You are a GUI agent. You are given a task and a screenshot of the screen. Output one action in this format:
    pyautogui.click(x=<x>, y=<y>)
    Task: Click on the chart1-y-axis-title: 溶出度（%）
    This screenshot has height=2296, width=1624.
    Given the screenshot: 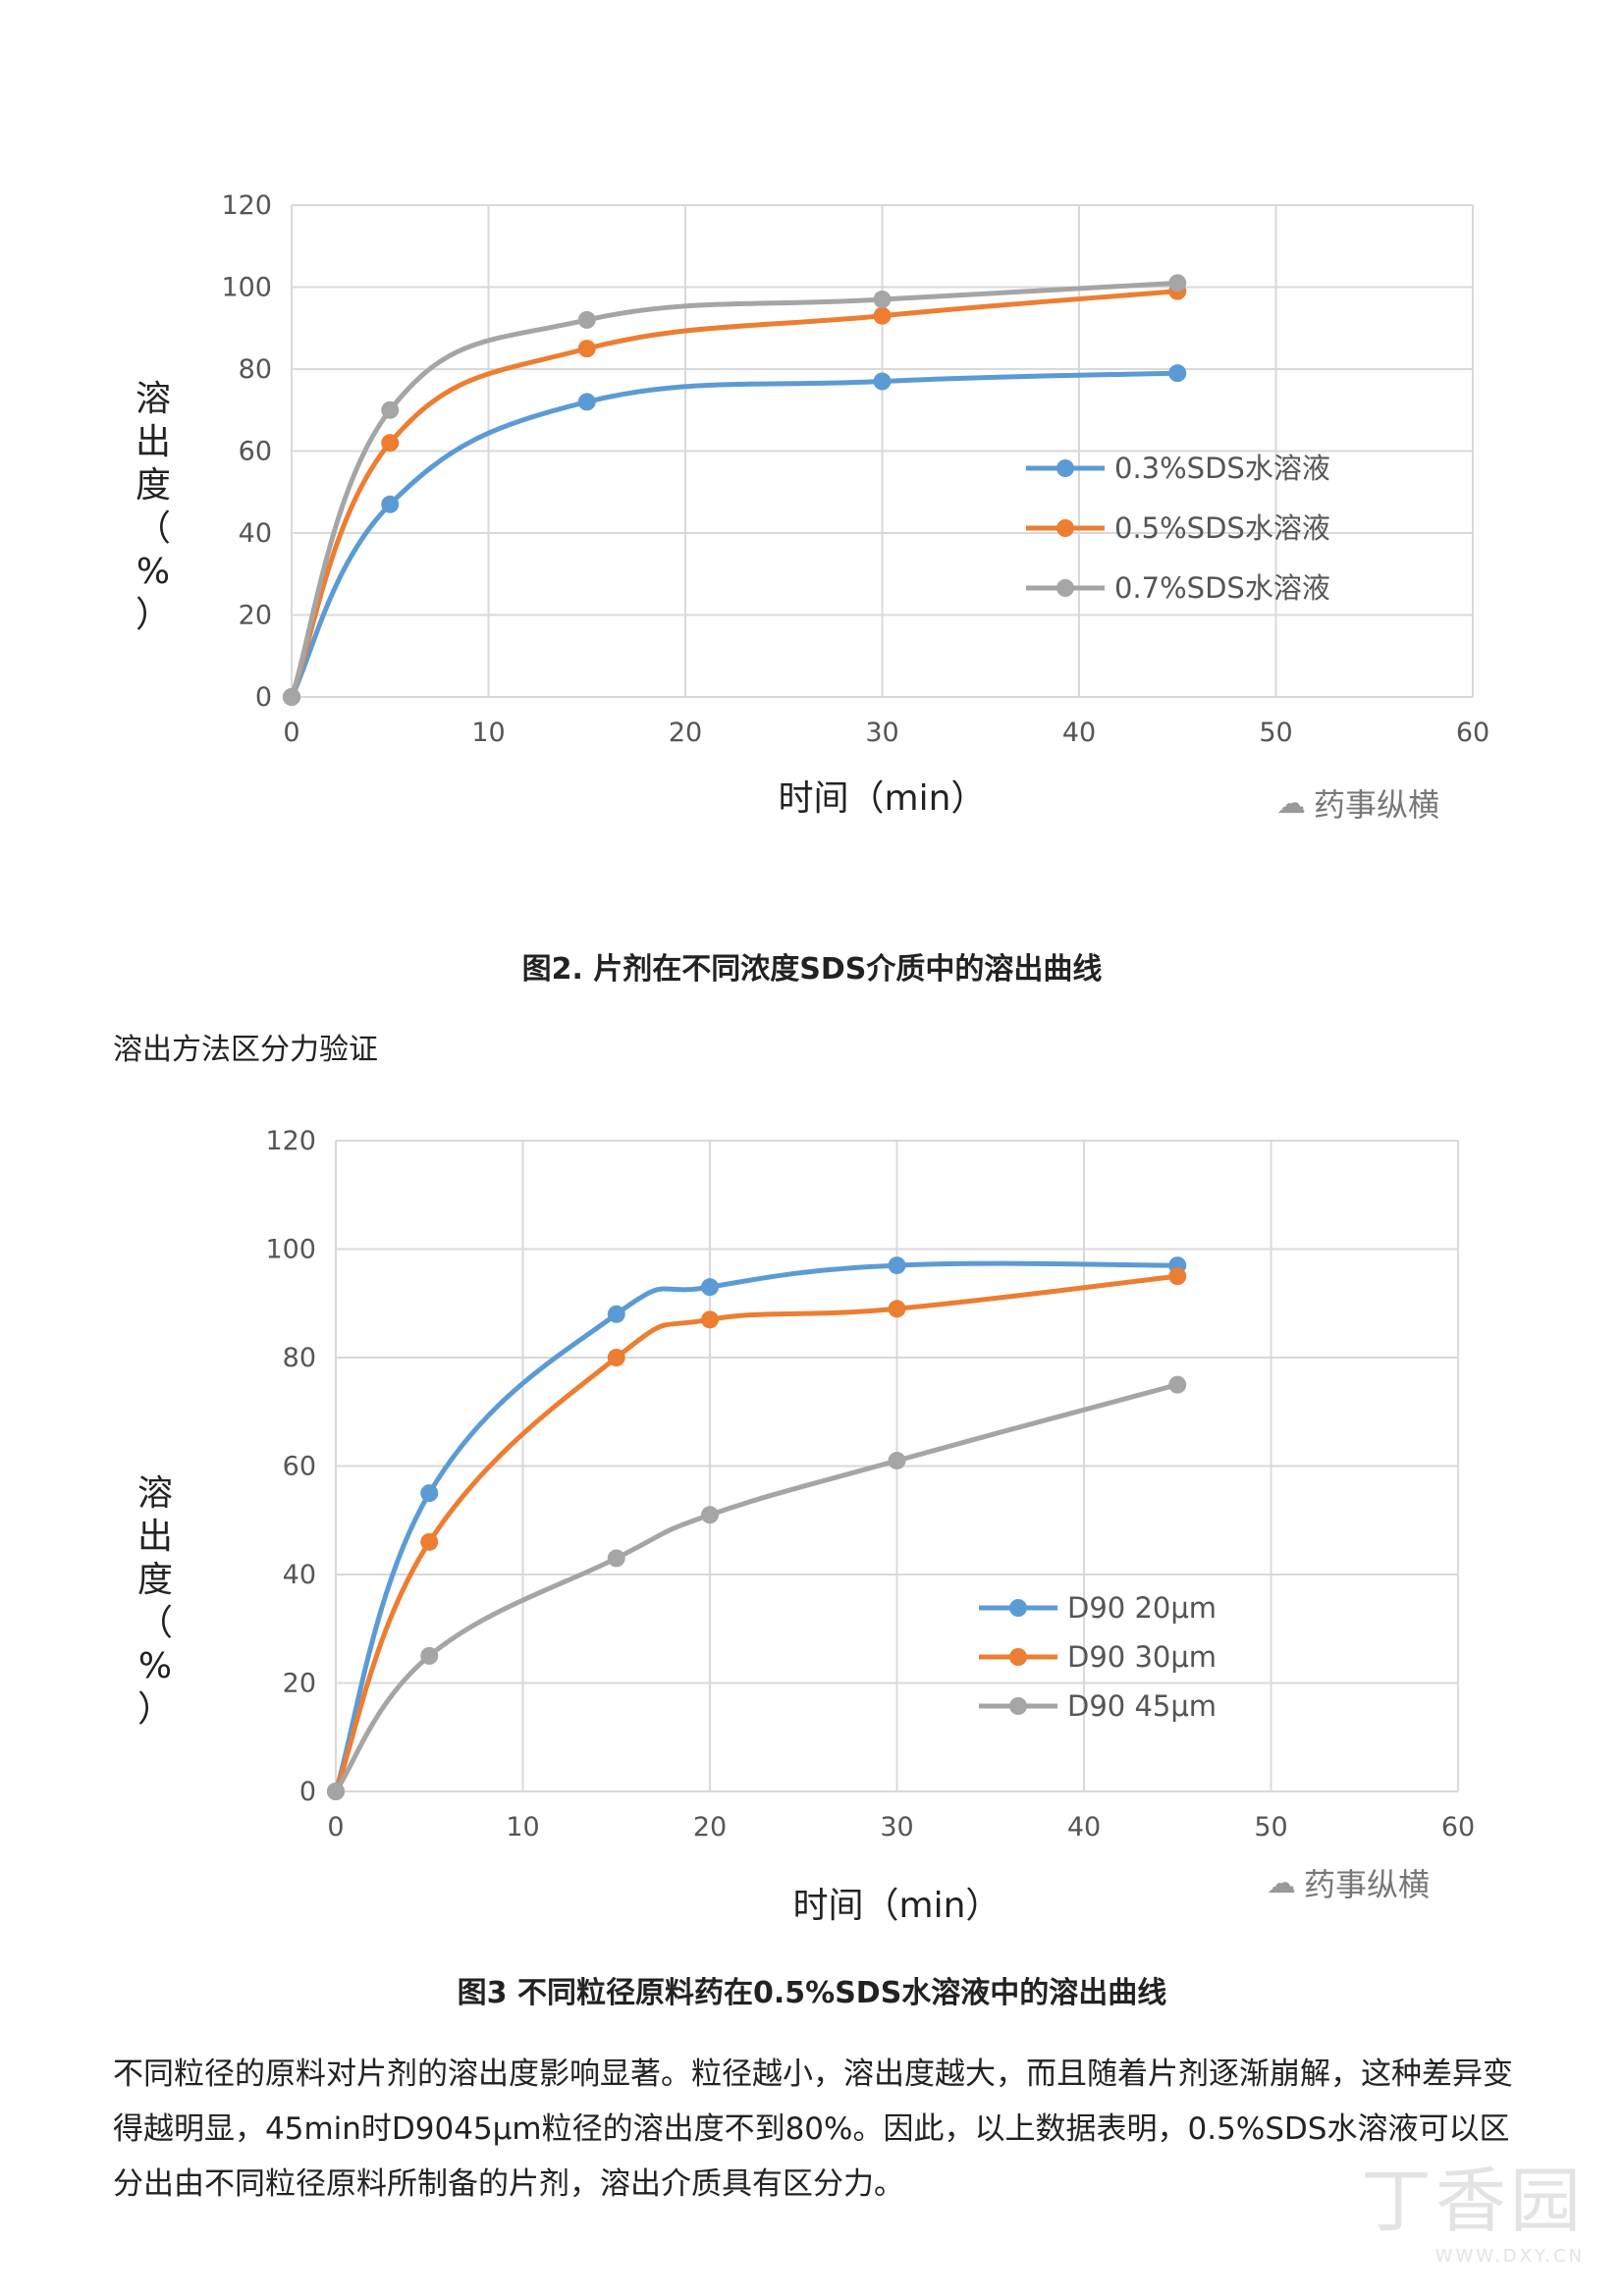 What is the action you would take?
    pyautogui.click(x=153, y=507)
    